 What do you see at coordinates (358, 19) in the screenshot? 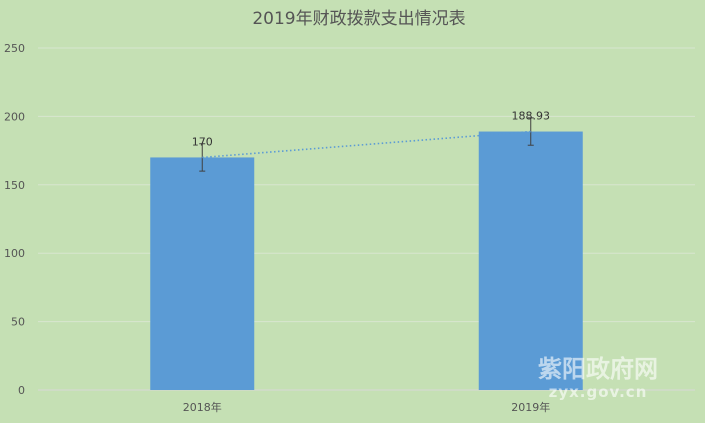
I see `chart-title: 2019年财政拨款支出情况表` at bounding box center [358, 19].